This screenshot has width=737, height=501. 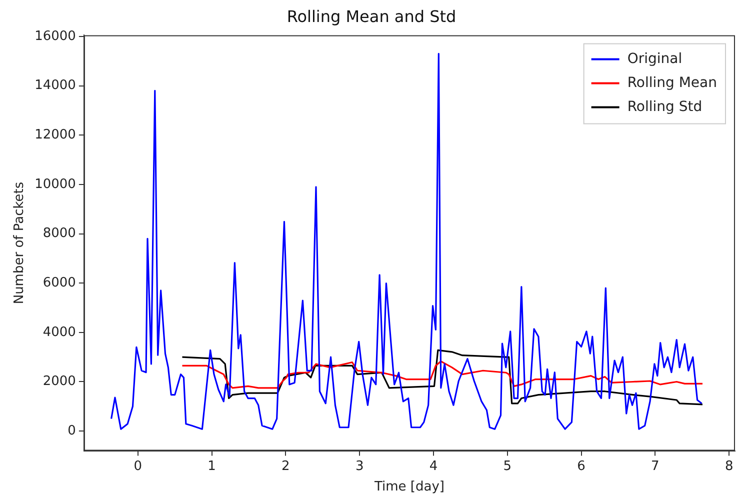 What do you see at coordinates (59, 332) in the screenshot?
I see `y-tick-label: 4000` at bounding box center [59, 332].